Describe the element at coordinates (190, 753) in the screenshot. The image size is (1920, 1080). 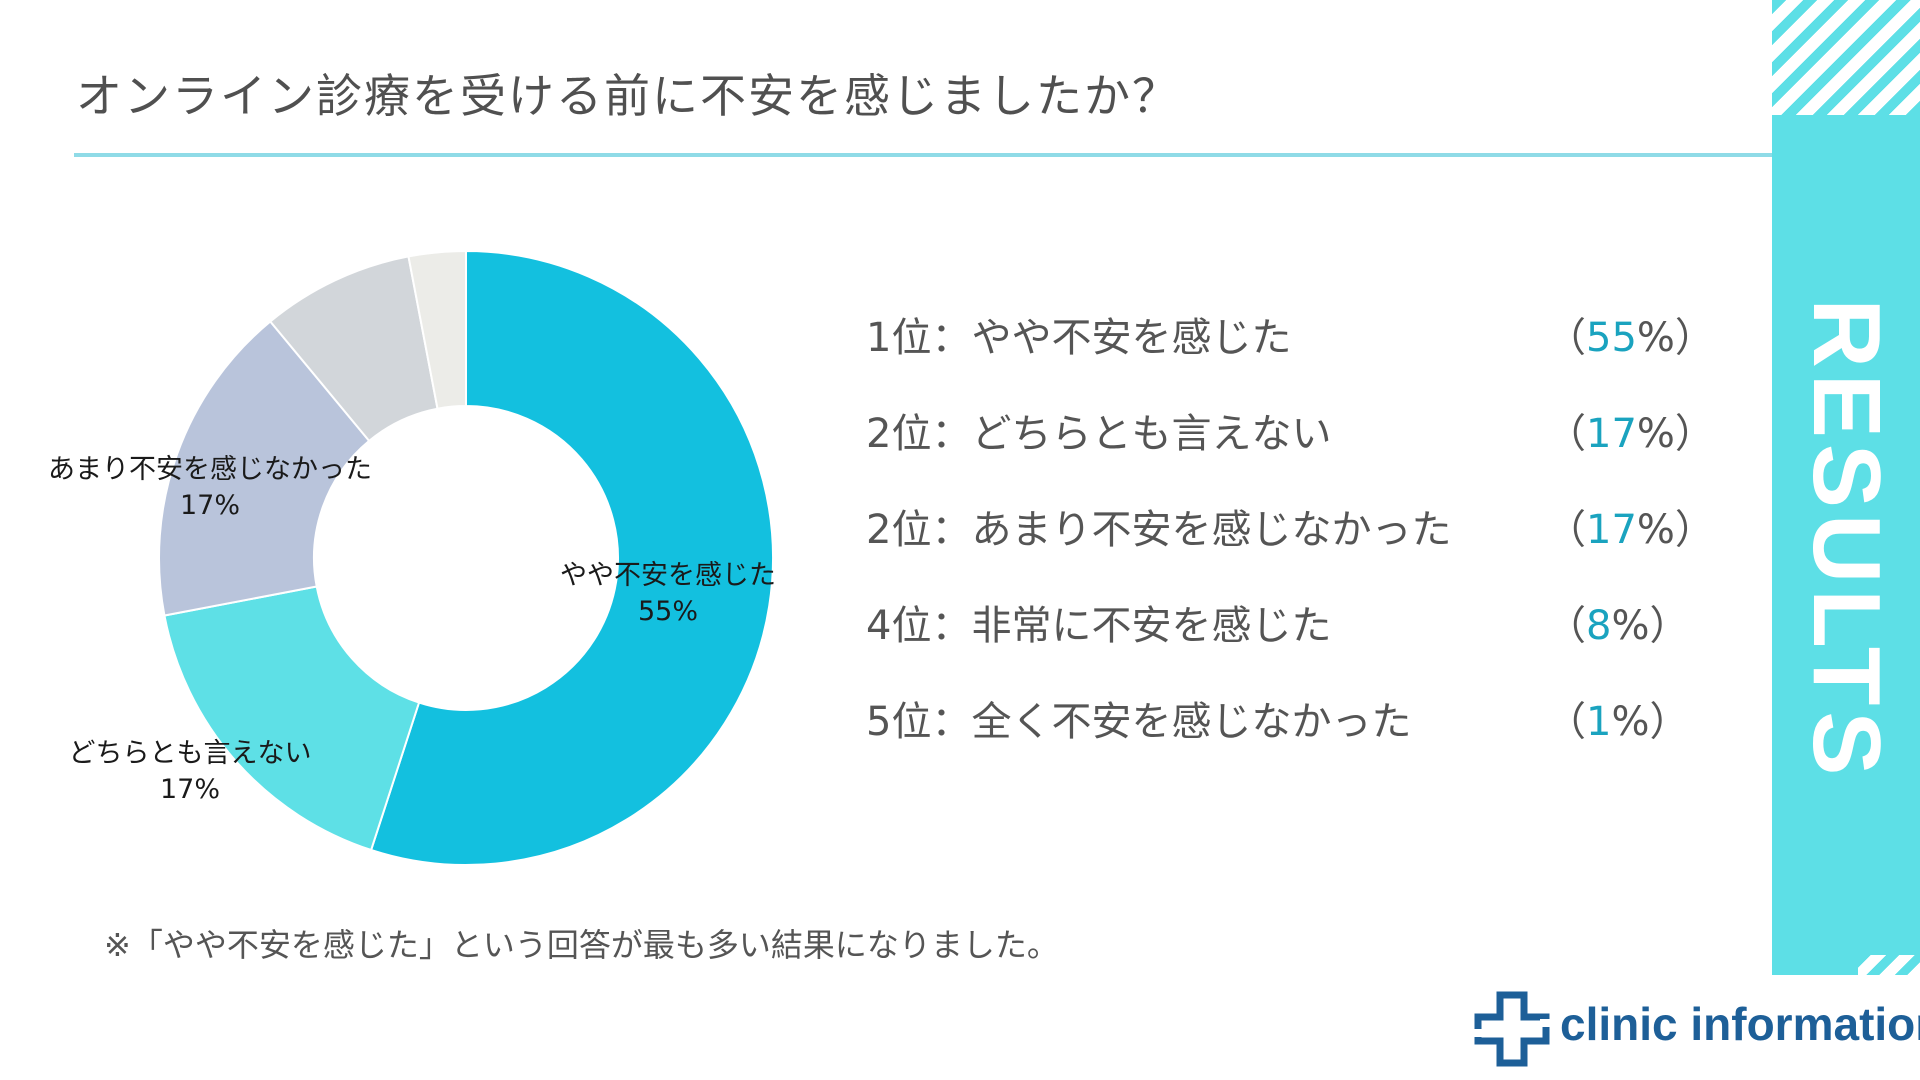
I see `slice-name: どちらとも言えない` at that location.